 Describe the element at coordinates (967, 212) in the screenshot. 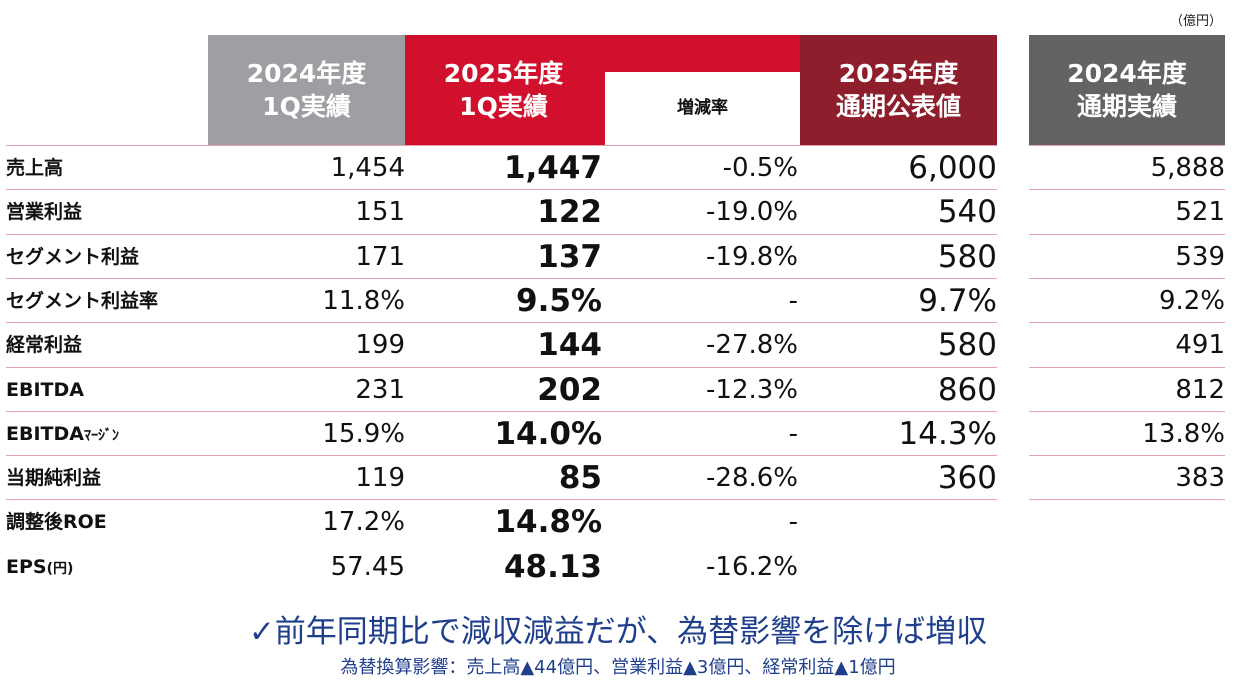

I see `cell-fy2025-forecast: 540` at that location.